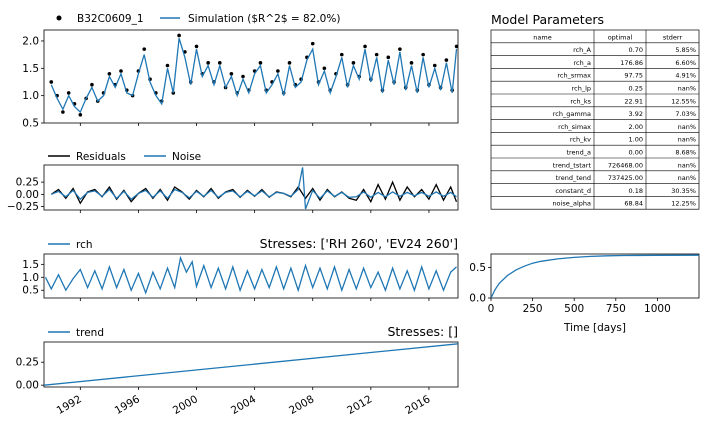  Describe the element at coordinates (69, 405) in the screenshot. I see `x-tick-label: 1992` at that location.